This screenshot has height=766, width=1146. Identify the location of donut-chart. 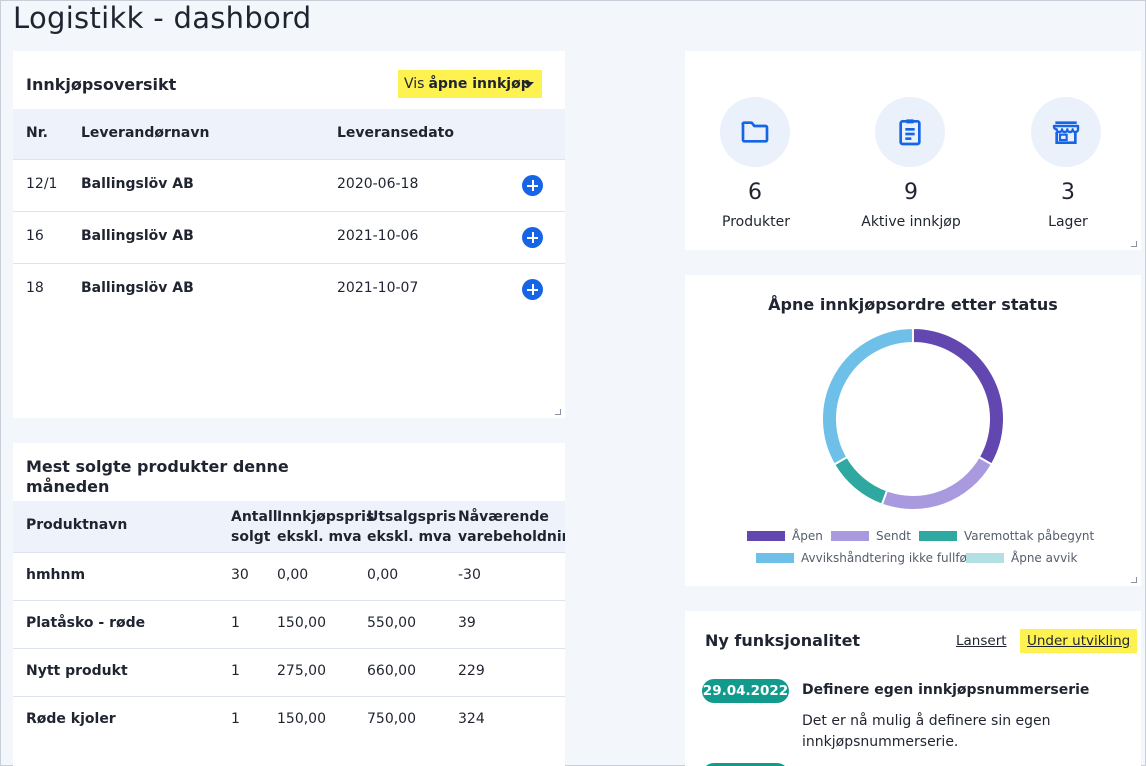
(913, 419).